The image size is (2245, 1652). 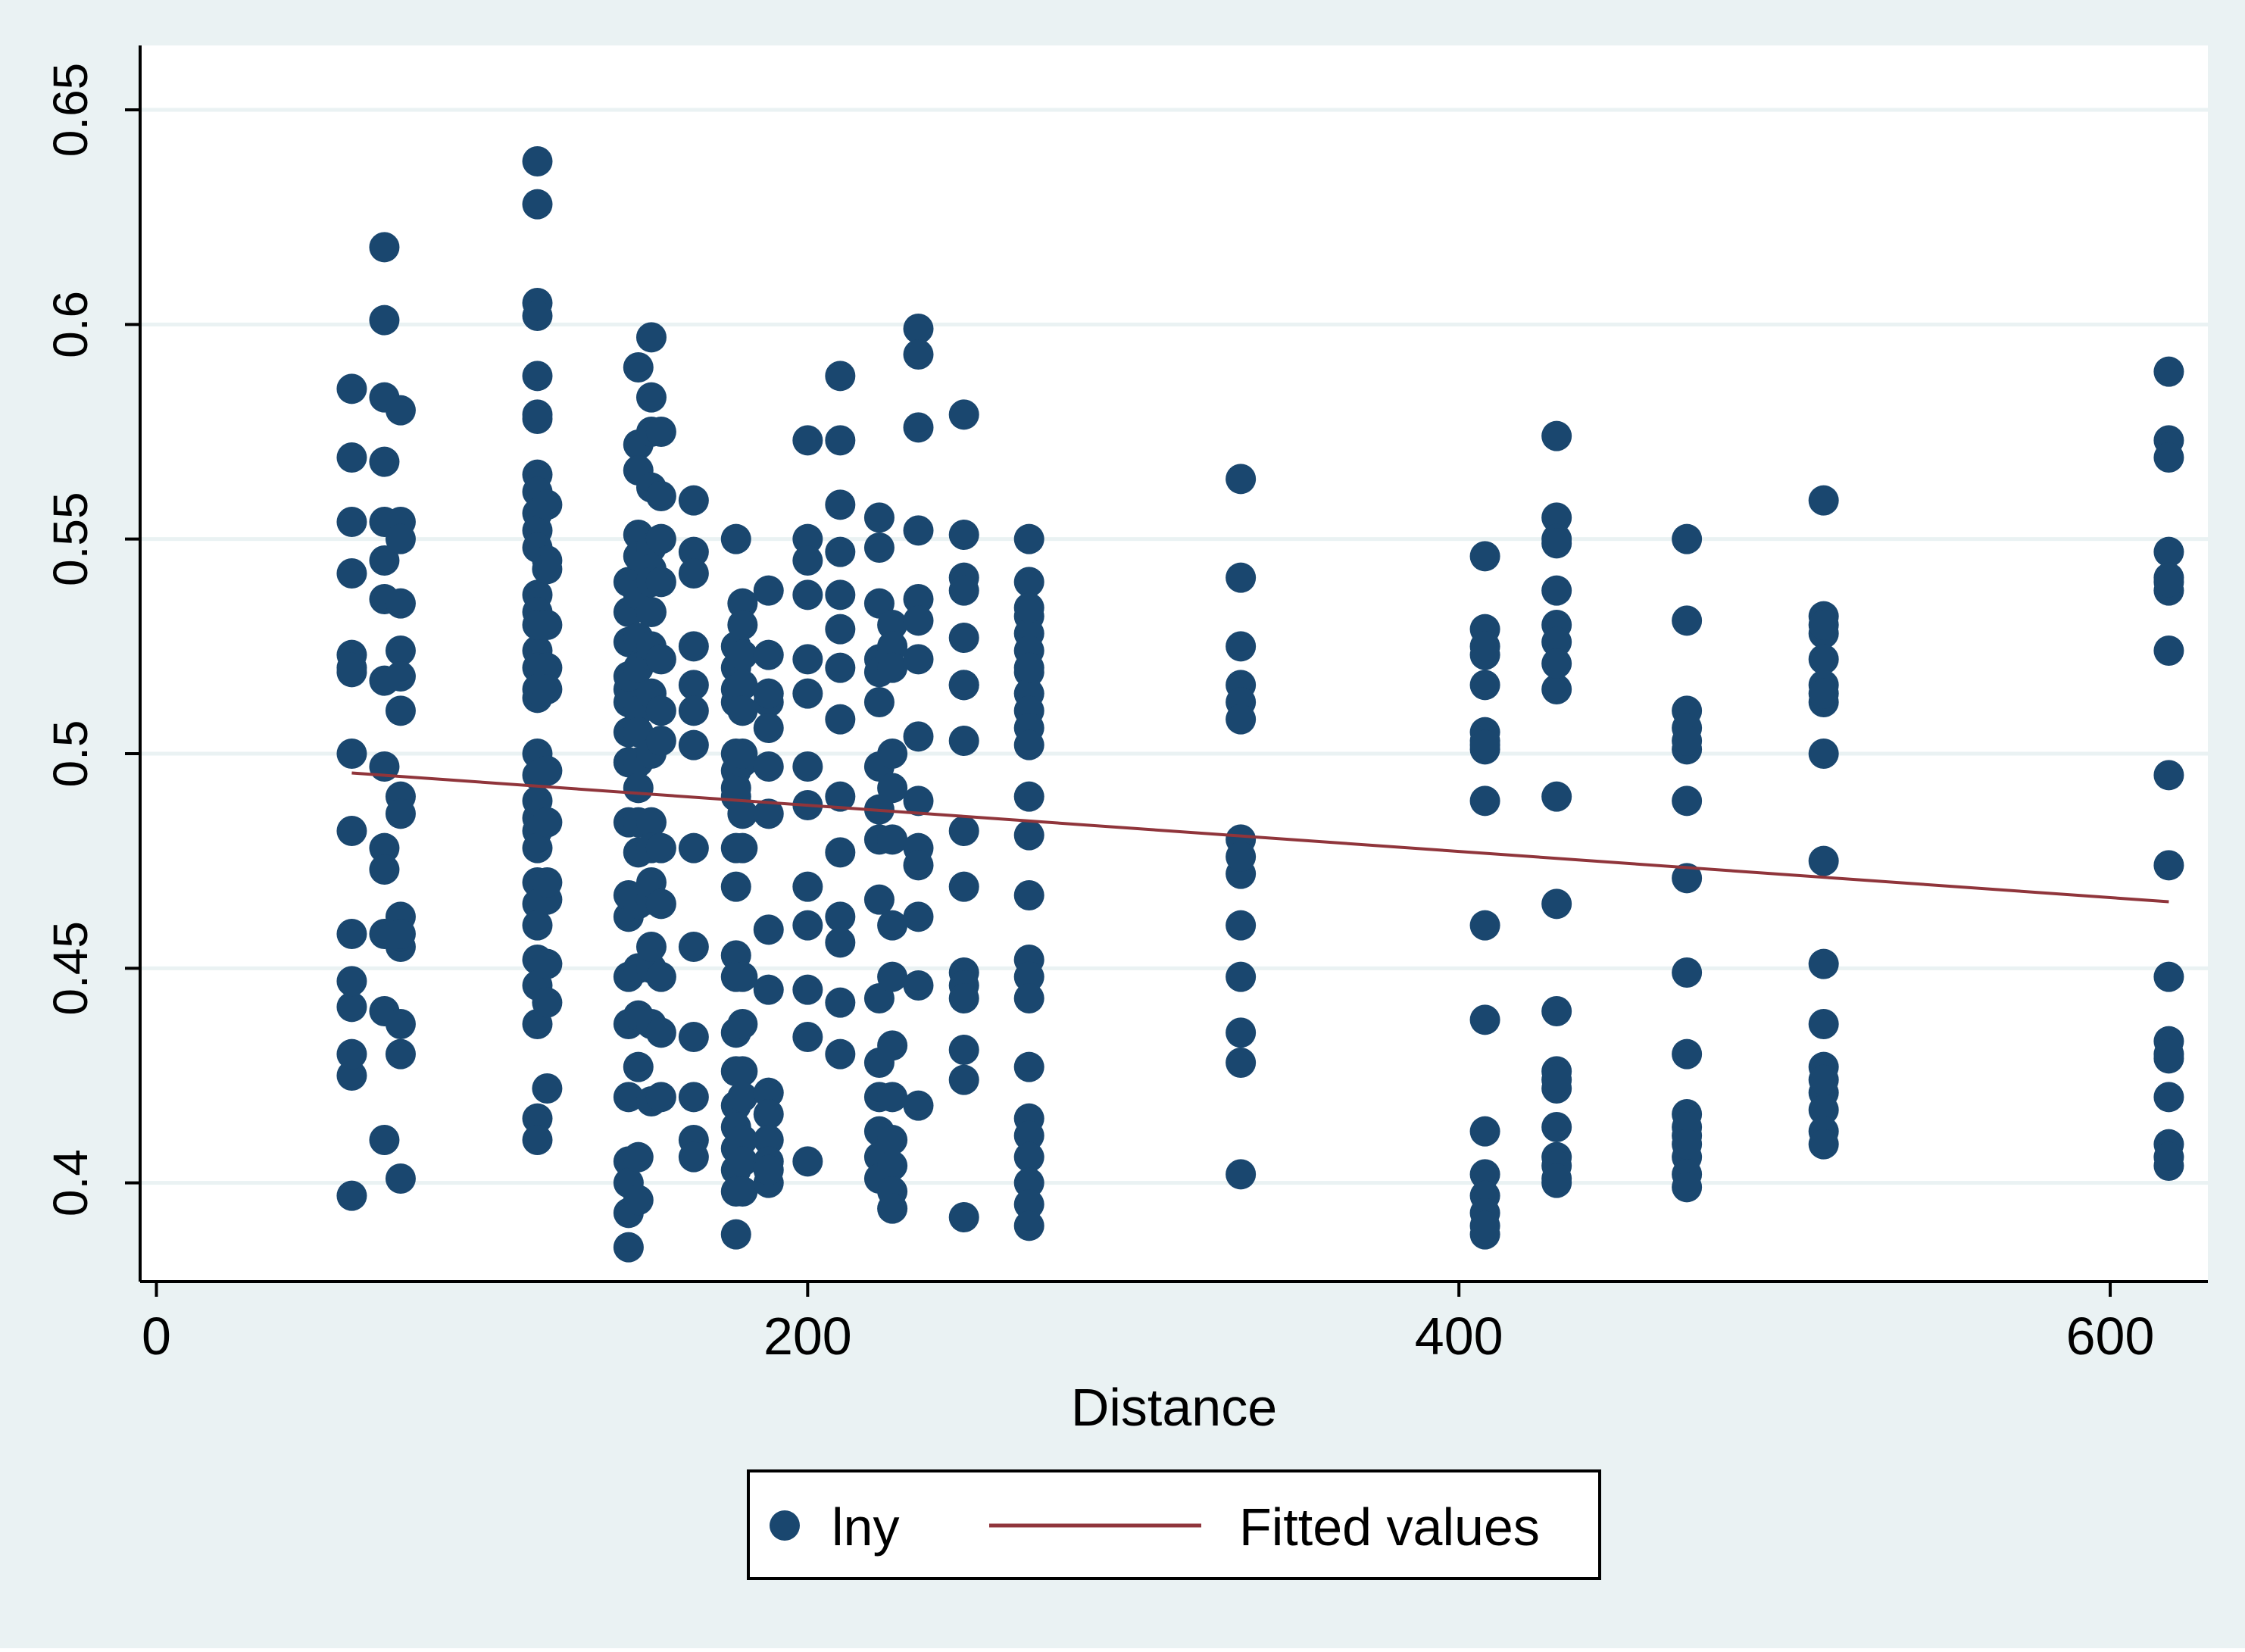 What do you see at coordinates (865, 1527) in the screenshot?
I see `legend-label-lny: lny` at bounding box center [865, 1527].